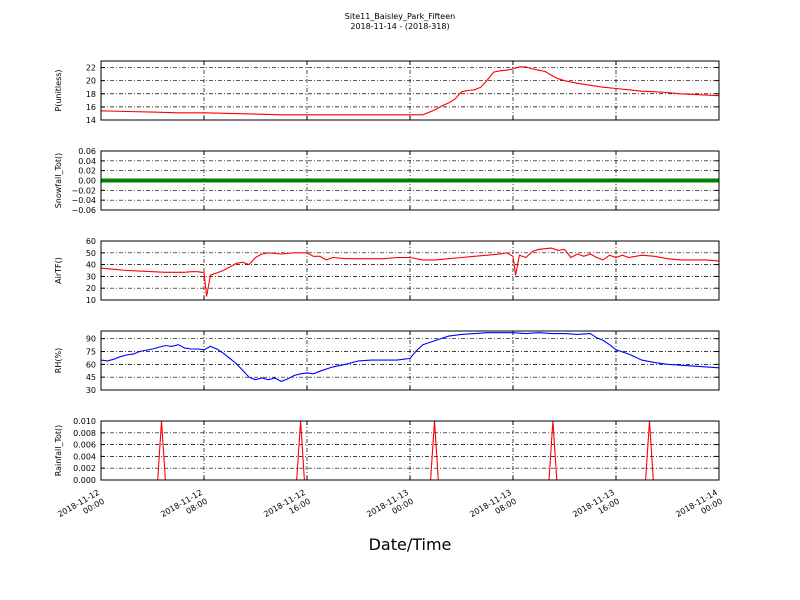 The image size is (800, 600). What do you see at coordinates (87, 151) in the screenshot?
I see `y-tick-label: 0.06` at bounding box center [87, 151].